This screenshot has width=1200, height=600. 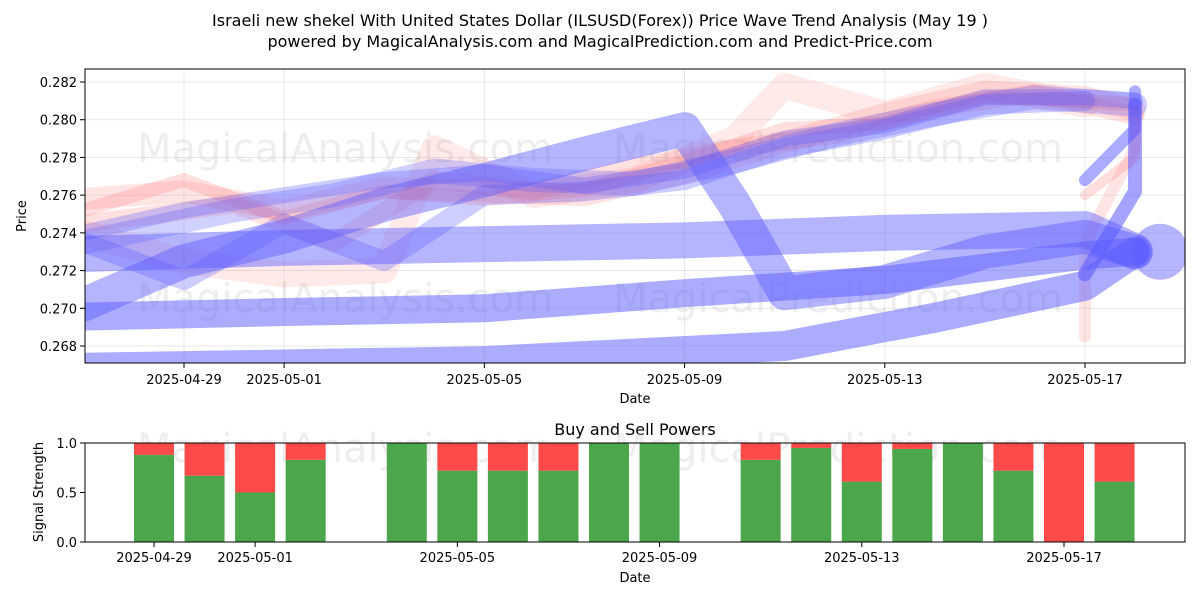 I want to click on buy-sell-y-ticks: 0.0 0.5 1.0, so click(x=70, y=494).